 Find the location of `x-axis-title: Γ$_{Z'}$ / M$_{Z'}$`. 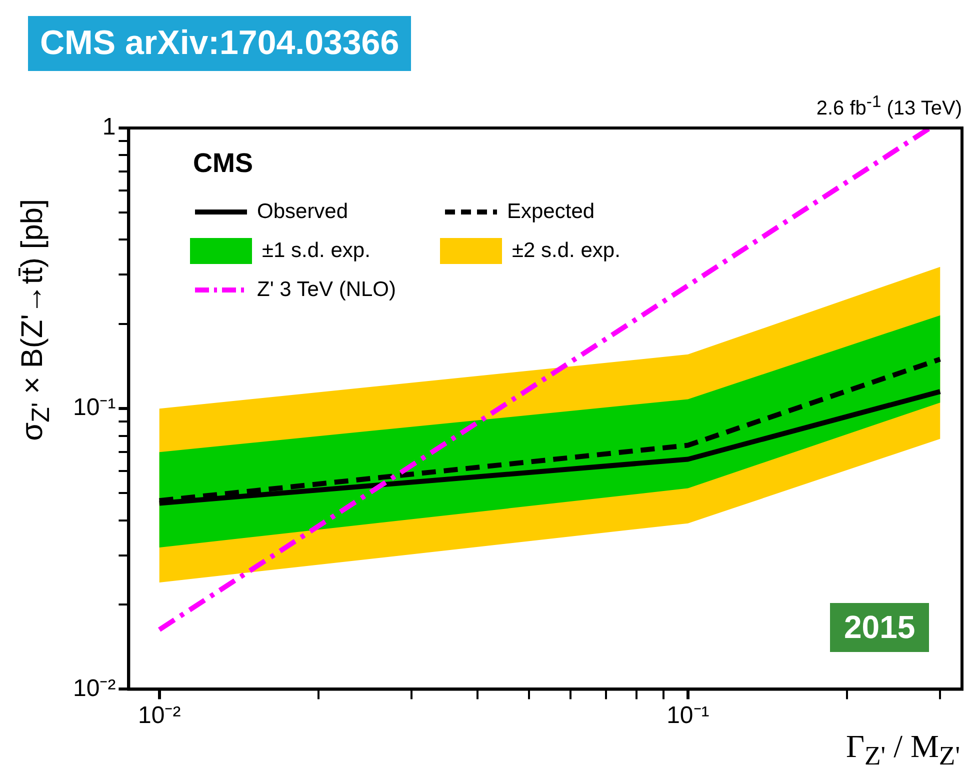

x-axis-title: Γ$_{Z'}$ / M$_{Z'}$ is located at coordinates (903, 750).